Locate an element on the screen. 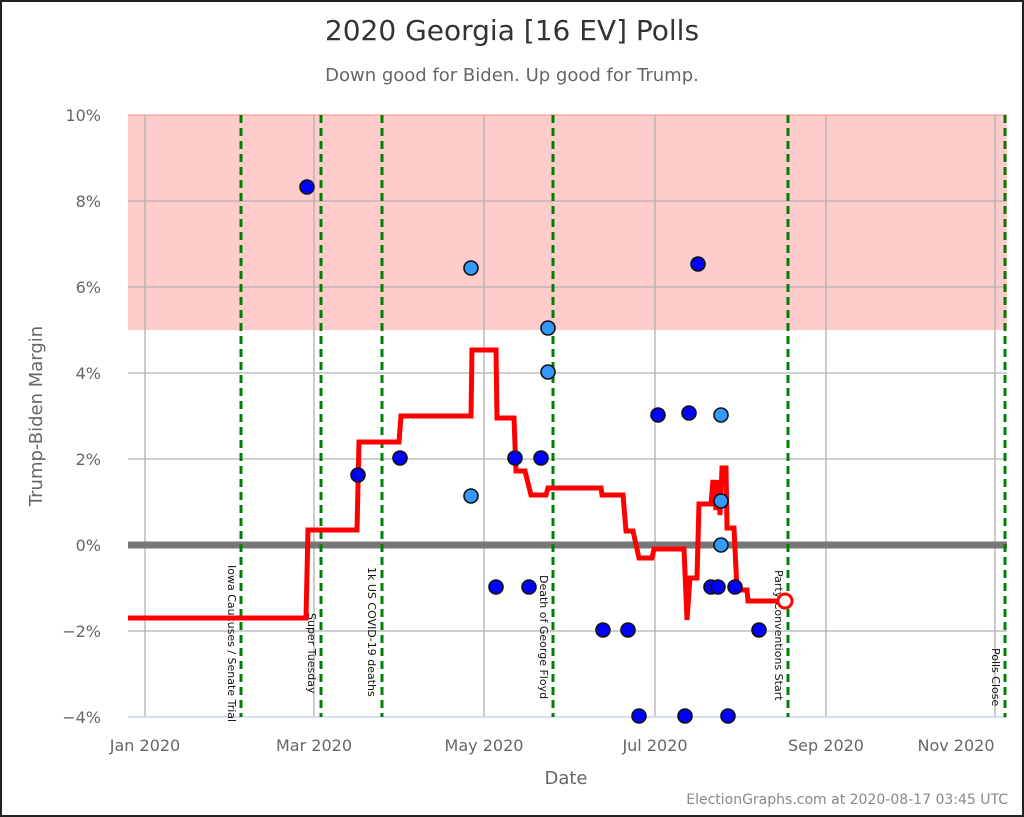 The image size is (1024, 817). svg-text: 0% is located at coordinates (88, 545).